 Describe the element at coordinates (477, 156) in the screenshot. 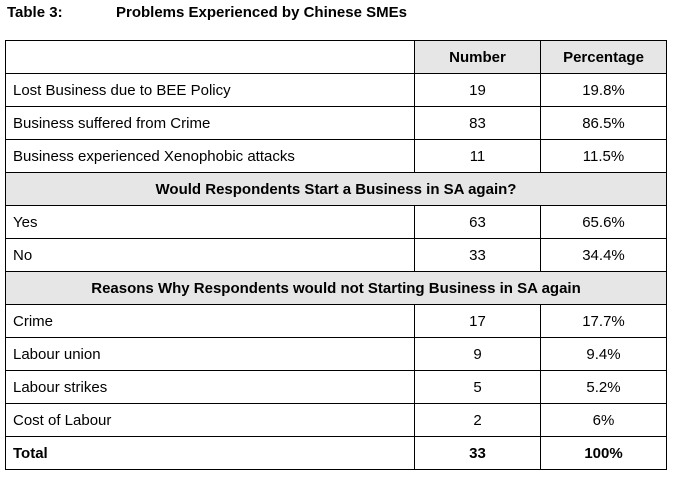

I see `row-number: 11` at that location.